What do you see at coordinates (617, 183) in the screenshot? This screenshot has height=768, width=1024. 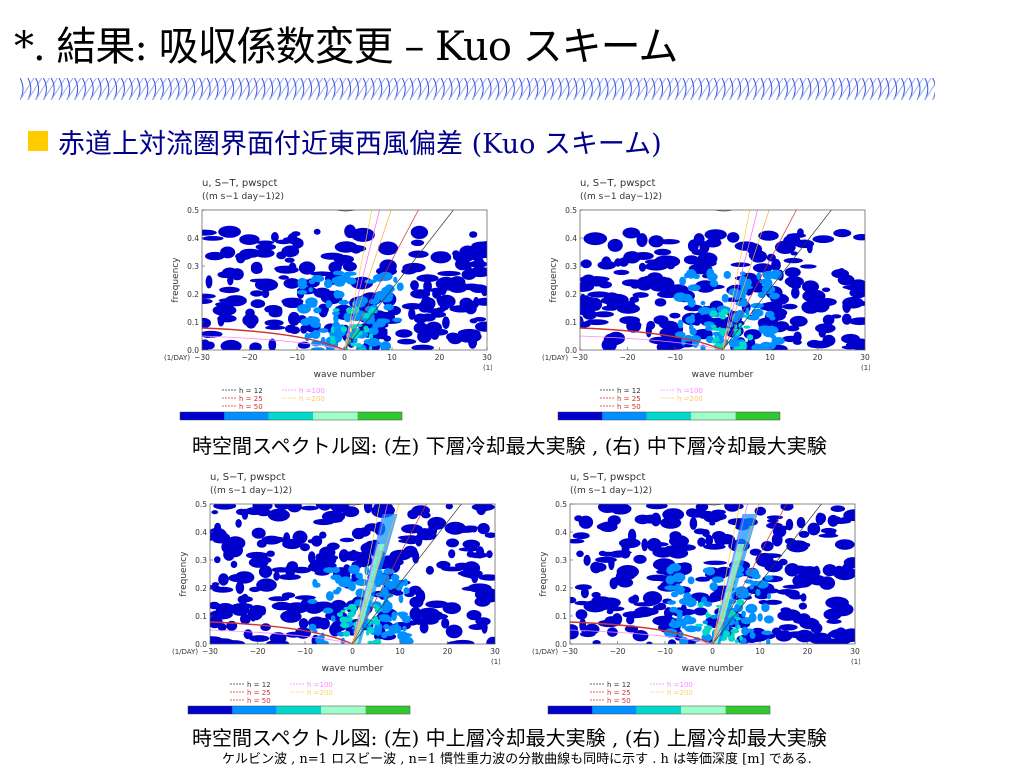 I see `plot-title: u, S−T, pwspct` at bounding box center [617, 183].